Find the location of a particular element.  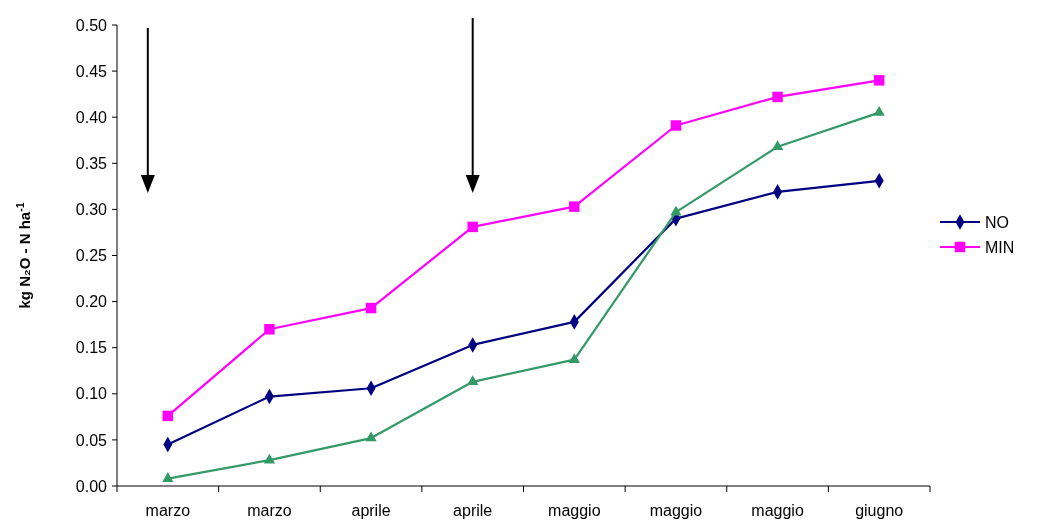

y-tick-label: 0.25 is located at coordinates (91, 256).